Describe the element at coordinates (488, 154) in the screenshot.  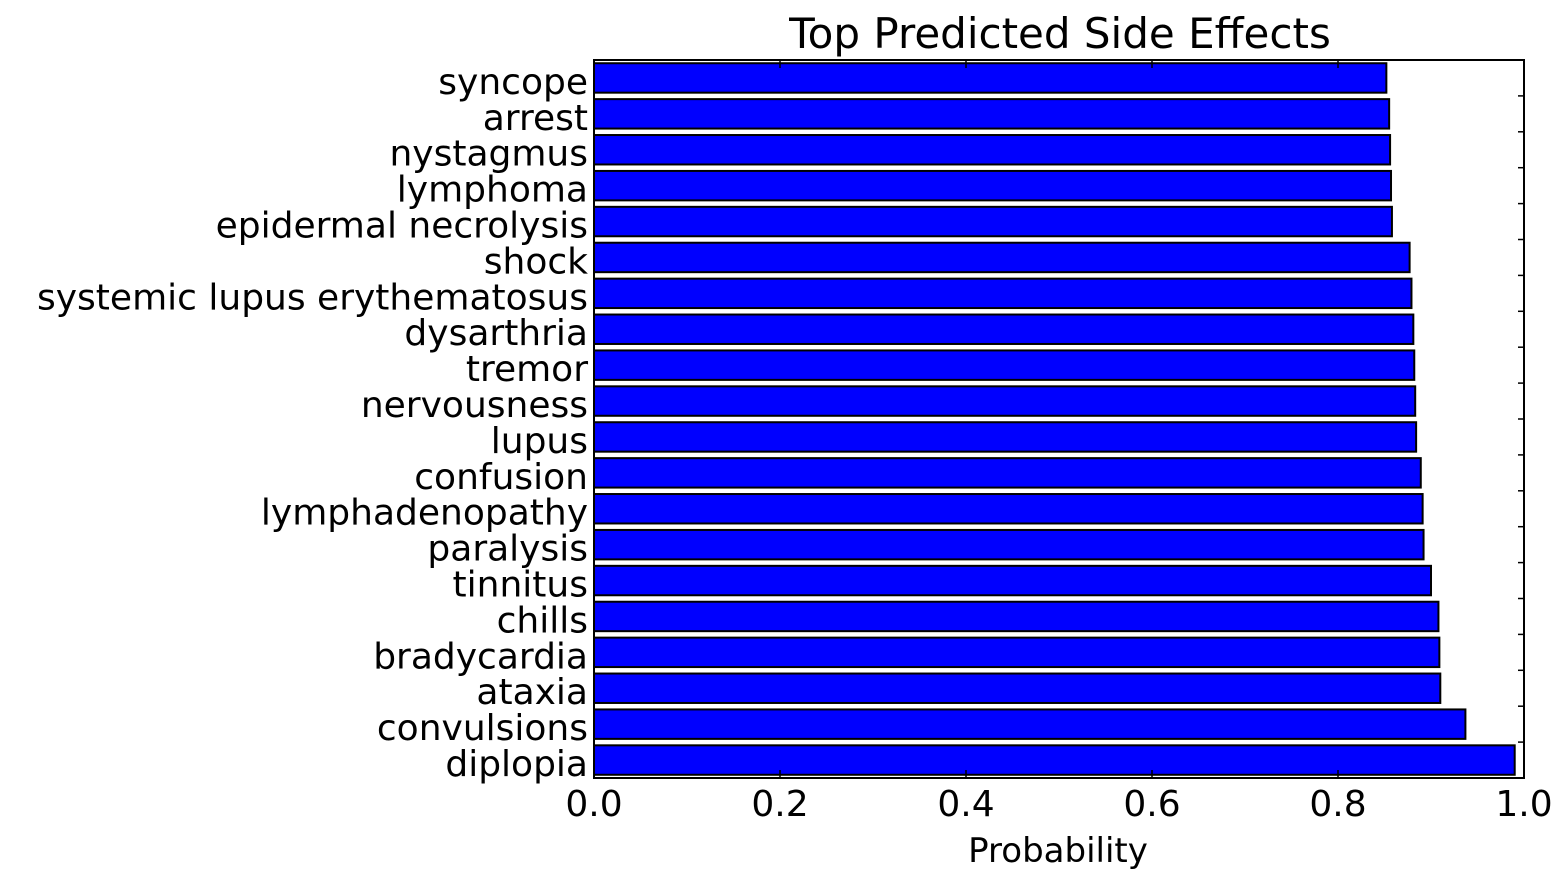
I see `category-label: nystagmus` at that location.